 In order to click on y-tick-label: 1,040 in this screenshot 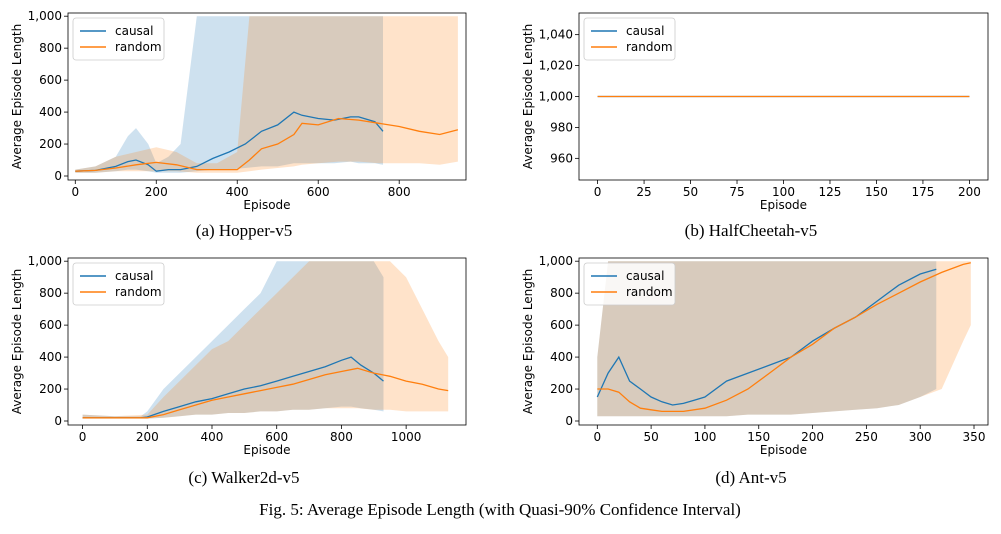, I will do `click(556, 35)`.